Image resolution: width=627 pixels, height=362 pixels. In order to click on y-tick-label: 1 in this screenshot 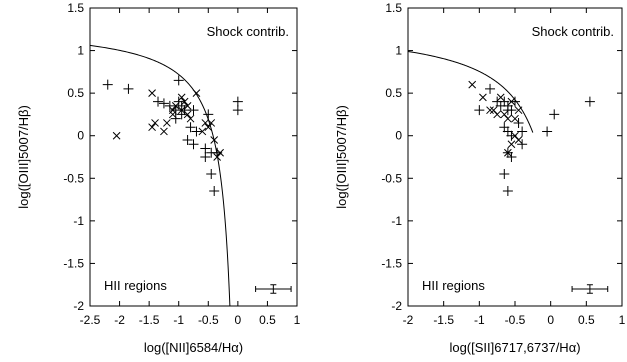, I will do `click(80, 51)`.